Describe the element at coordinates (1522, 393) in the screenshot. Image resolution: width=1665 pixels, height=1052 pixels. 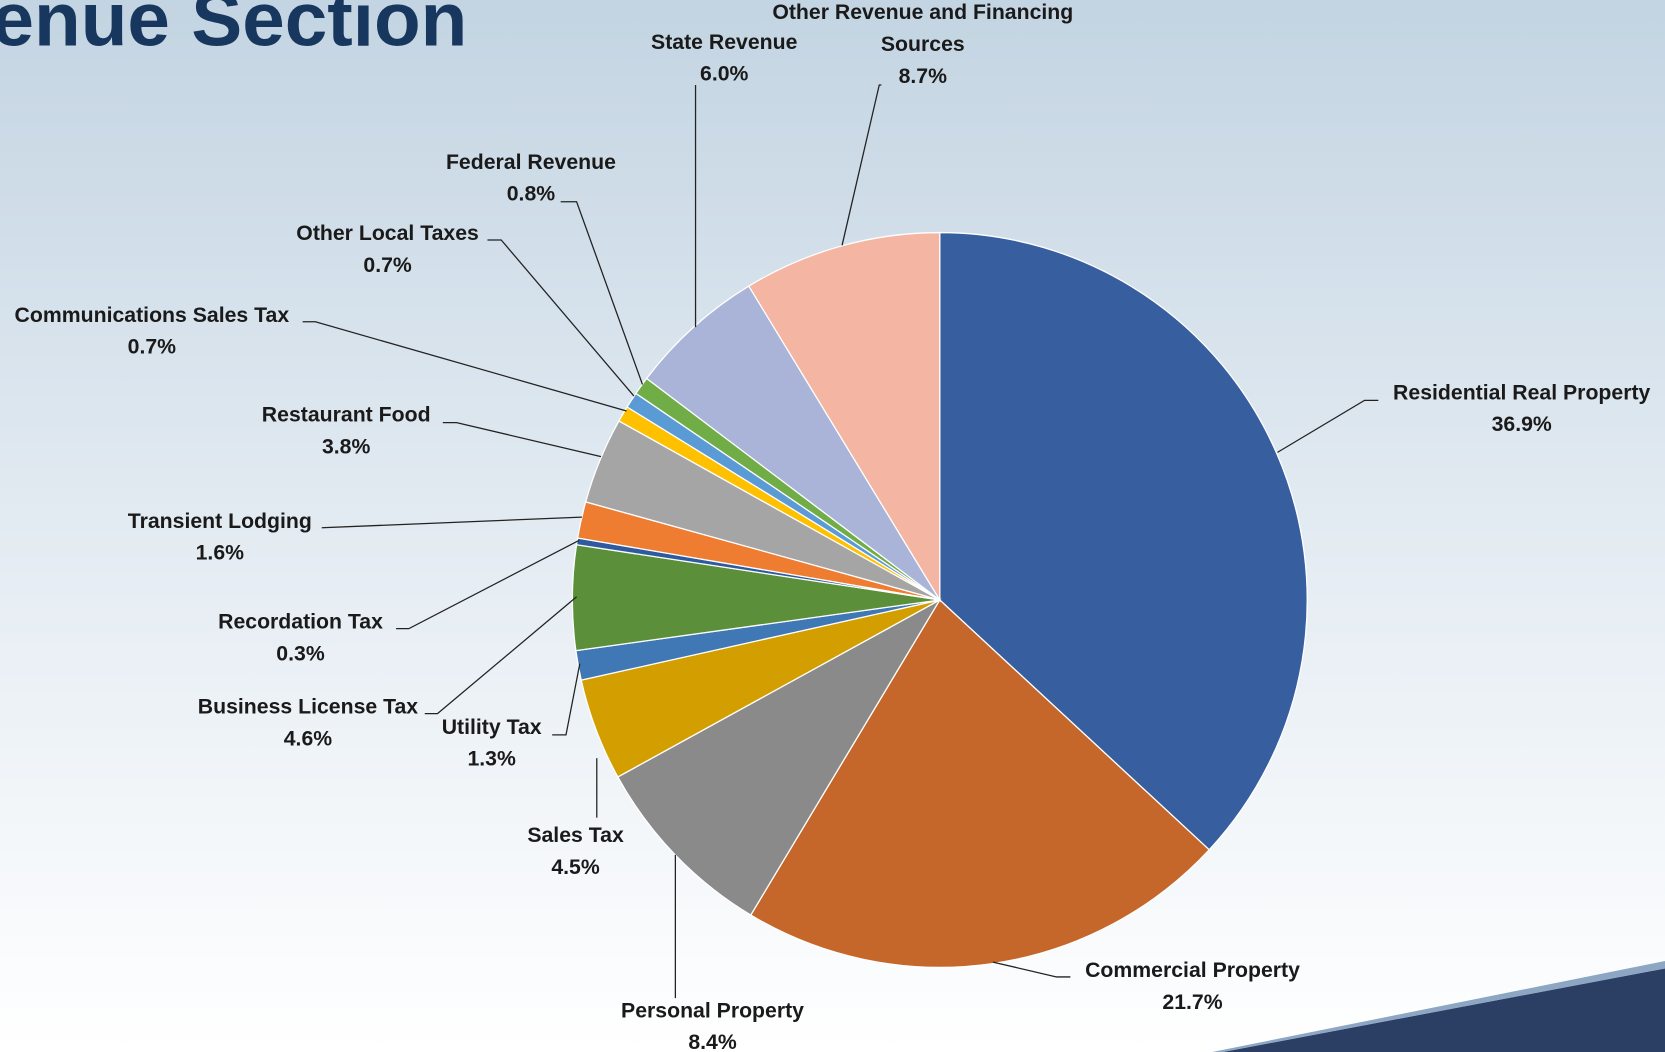
I see `category-name: Residential Real Property` at that location.